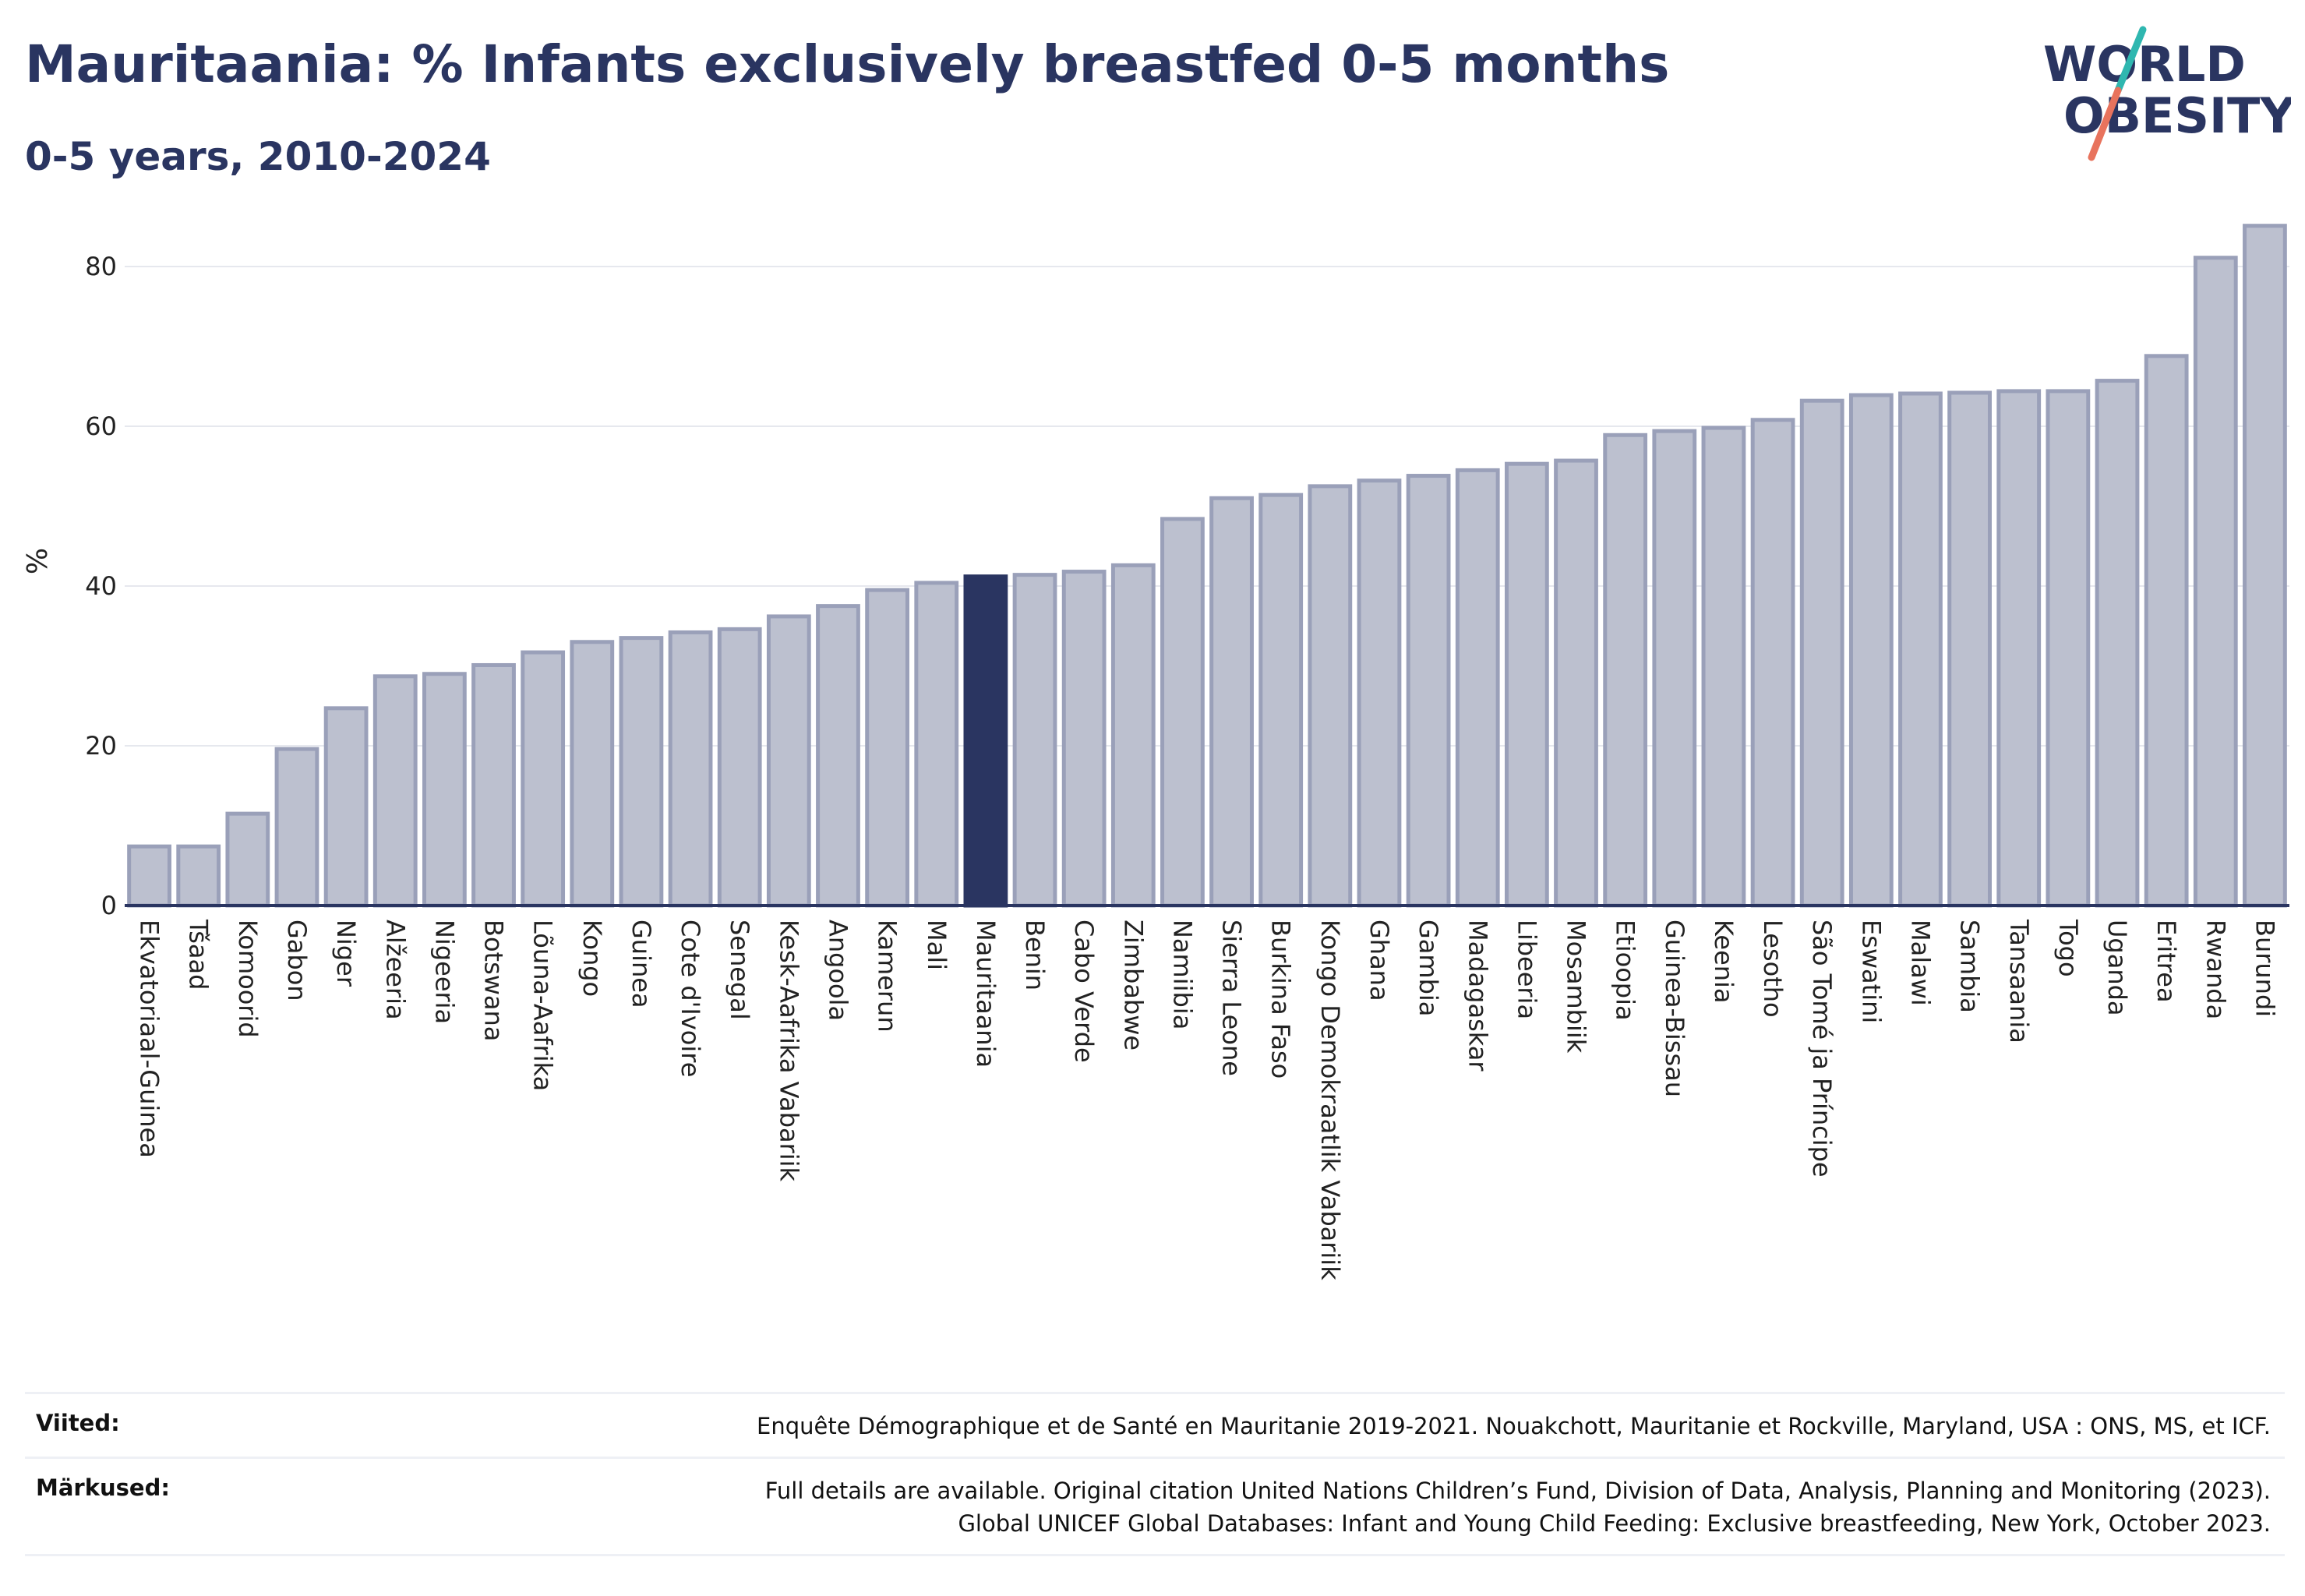 This screenshot has width=2305, height=1596. What do you see at coordinates (1625, 970) in the screenshot?
I see `x-tick-label: Etioopia` at bounding box center [1625, 970].